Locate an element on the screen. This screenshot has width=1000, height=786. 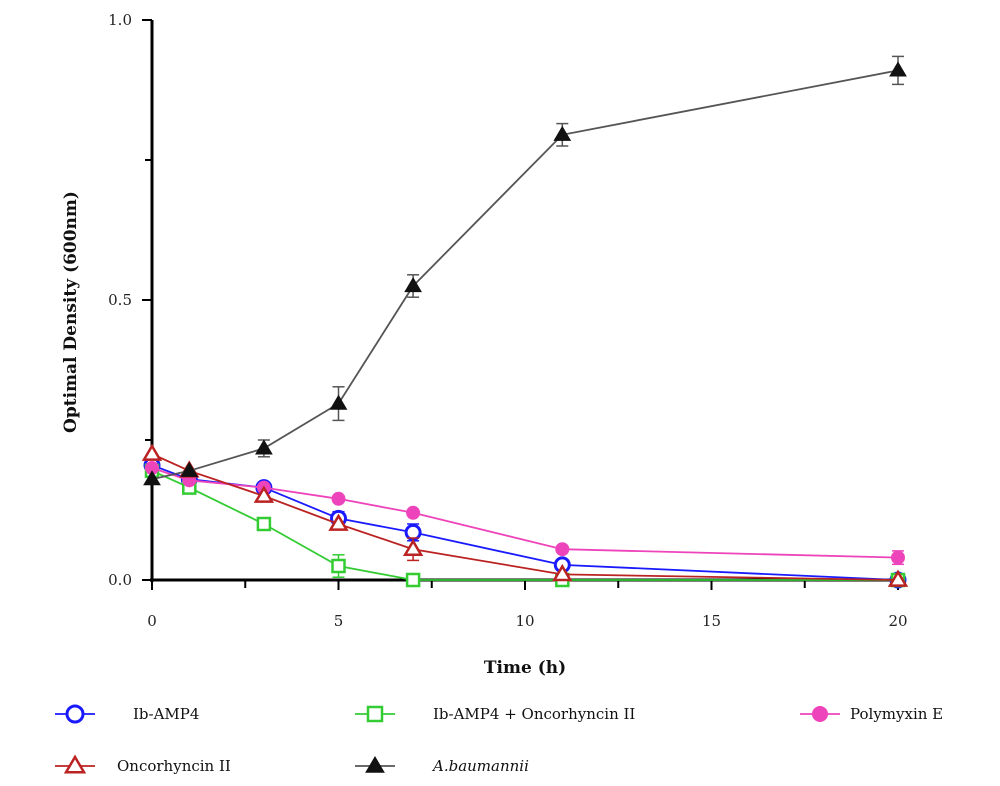
y-tick-label: 0.0 is located at coordinates (120, 580).